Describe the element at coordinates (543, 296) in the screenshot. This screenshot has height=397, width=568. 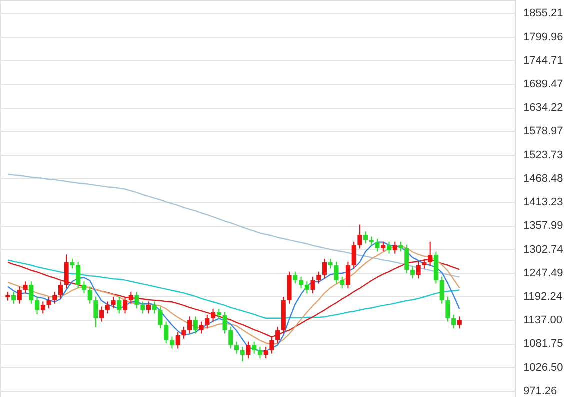
I see `y-tick-label: 1192.24` at that location.